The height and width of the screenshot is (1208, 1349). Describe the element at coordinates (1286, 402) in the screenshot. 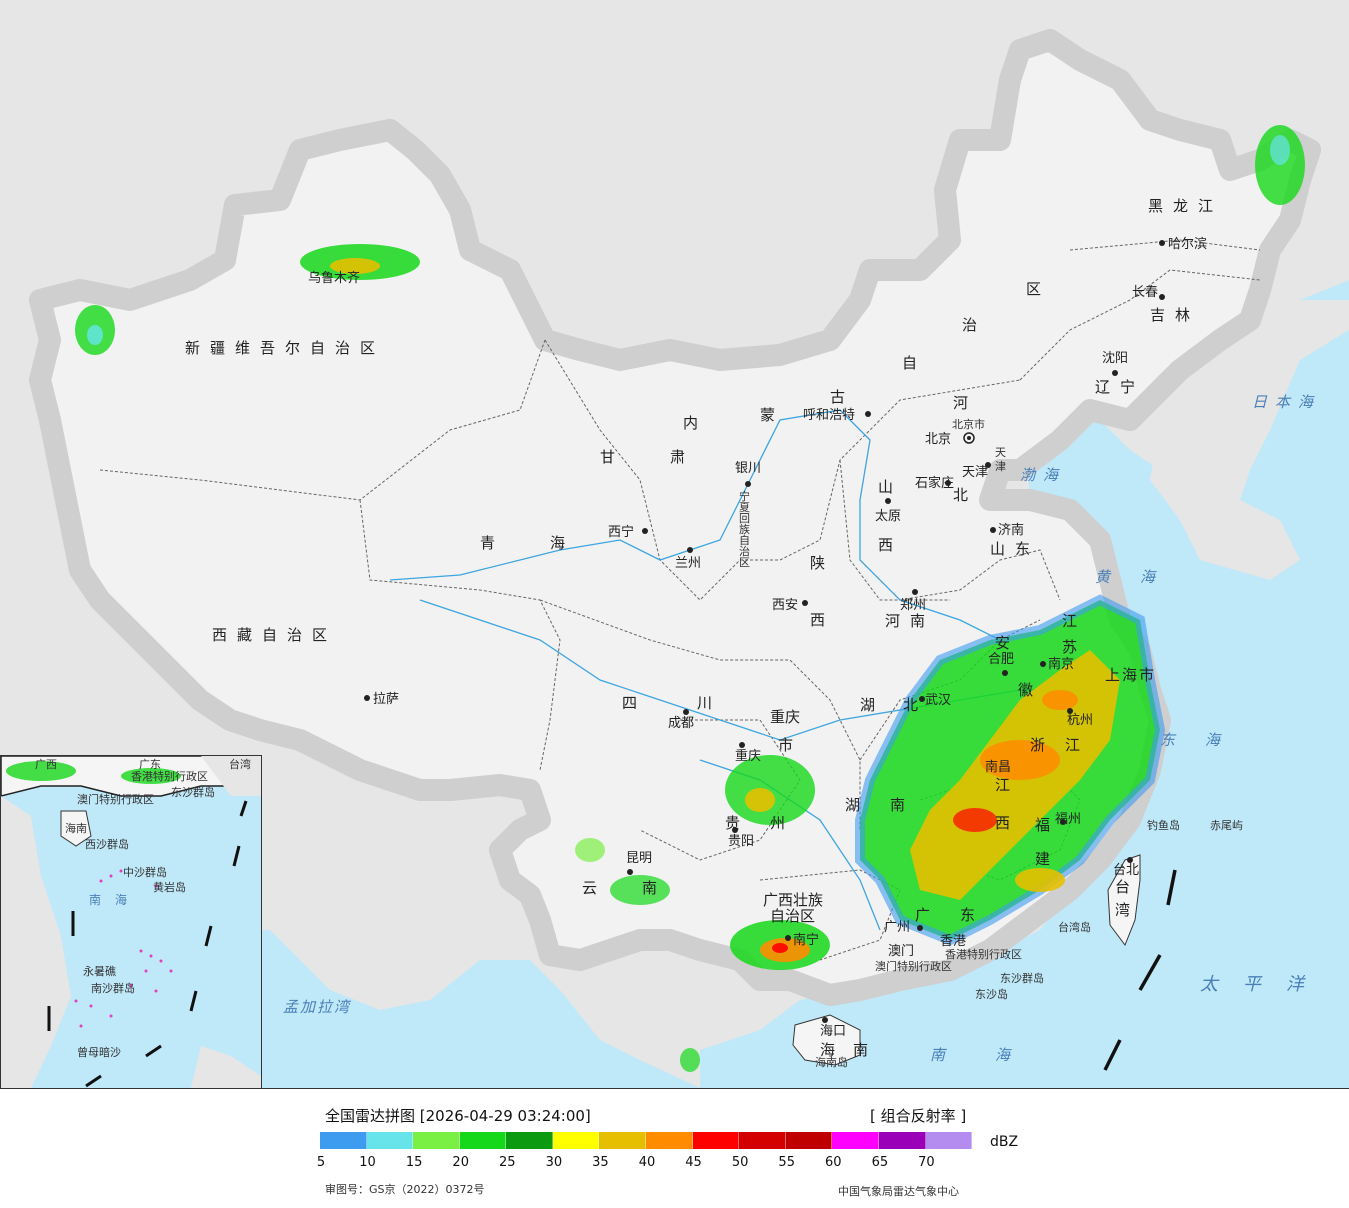

I see `sea-japan: 日本海` at that location.